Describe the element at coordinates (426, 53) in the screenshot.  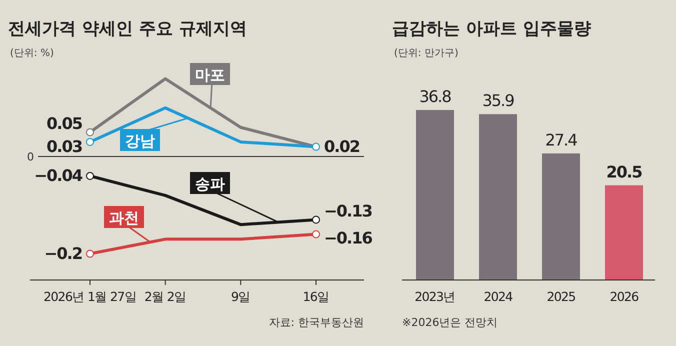
I see `chart-subtitle: (단위: 만가구)` at that location.